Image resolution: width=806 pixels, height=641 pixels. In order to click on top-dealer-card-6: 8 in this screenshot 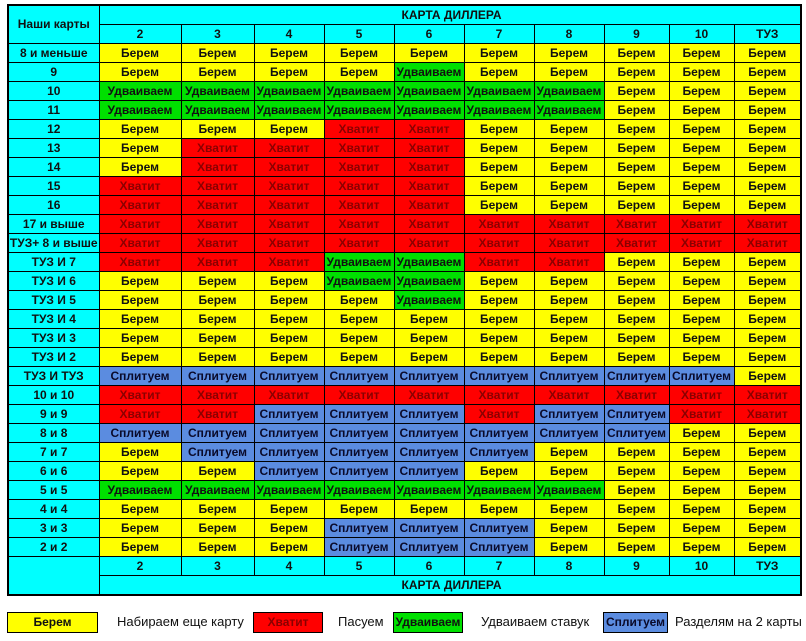, I will do `click(569, 34)`.